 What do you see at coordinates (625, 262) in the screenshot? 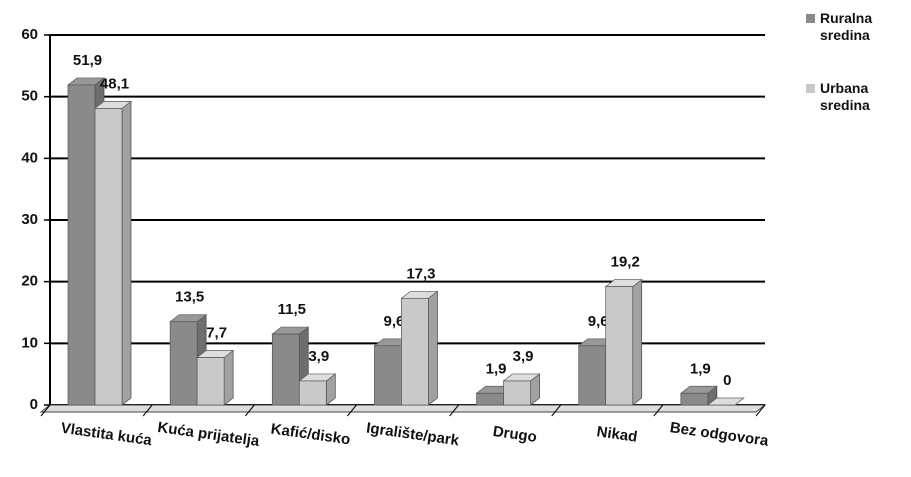
I see `value-label: 19,2` at bounding box center [625, 262].